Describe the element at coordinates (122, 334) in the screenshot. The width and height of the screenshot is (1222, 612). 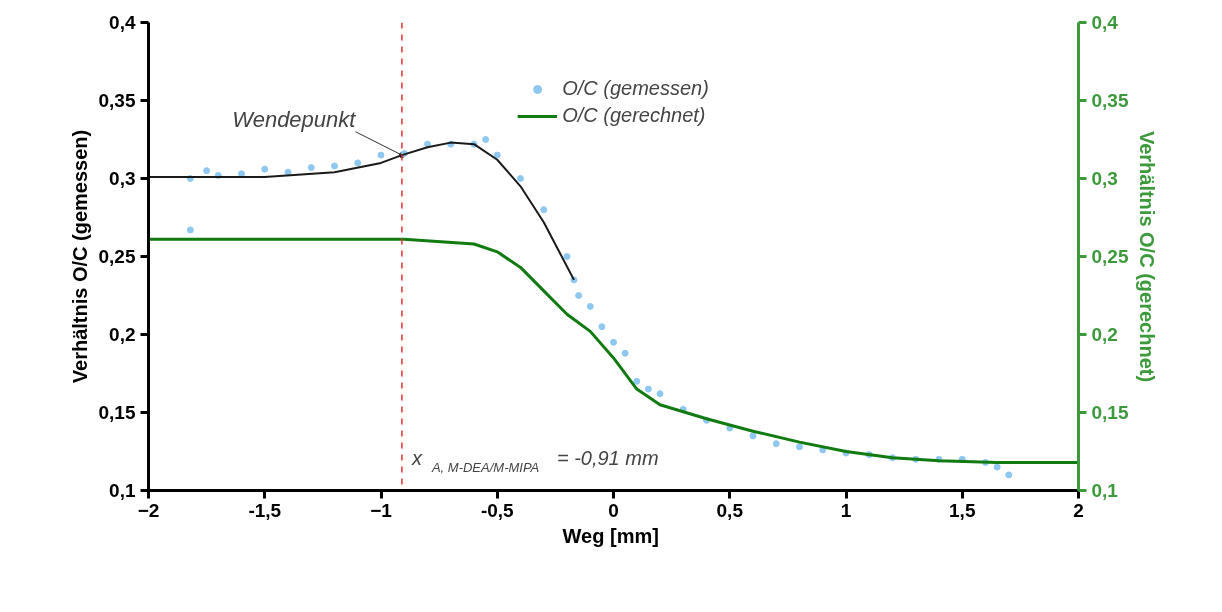
I see `y-tick-label: 0,2` at that location.